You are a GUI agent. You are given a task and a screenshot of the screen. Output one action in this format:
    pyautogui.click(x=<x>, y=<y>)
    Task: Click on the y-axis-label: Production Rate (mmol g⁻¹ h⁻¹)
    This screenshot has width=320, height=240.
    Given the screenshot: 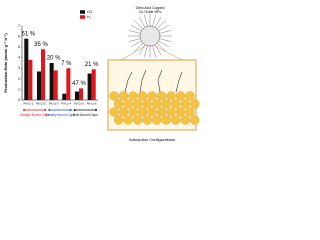 What is the action you would take?
    pyautogui.click(x=5, y=63)
    